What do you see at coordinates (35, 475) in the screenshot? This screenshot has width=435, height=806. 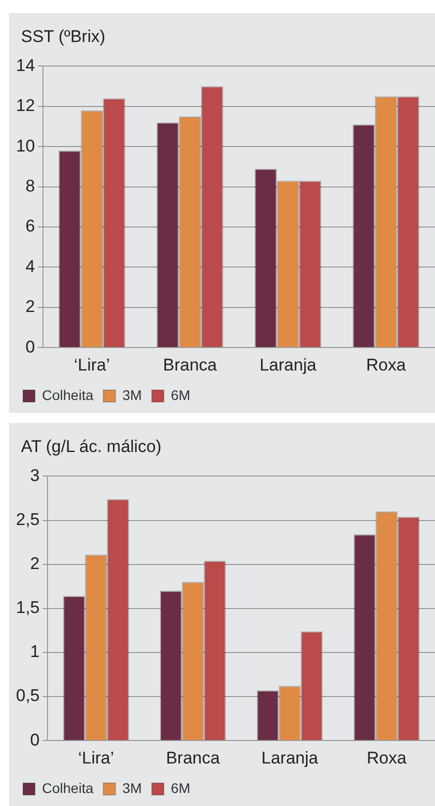 I see `y-tick-label: 3` at bounding box center [35, 475].